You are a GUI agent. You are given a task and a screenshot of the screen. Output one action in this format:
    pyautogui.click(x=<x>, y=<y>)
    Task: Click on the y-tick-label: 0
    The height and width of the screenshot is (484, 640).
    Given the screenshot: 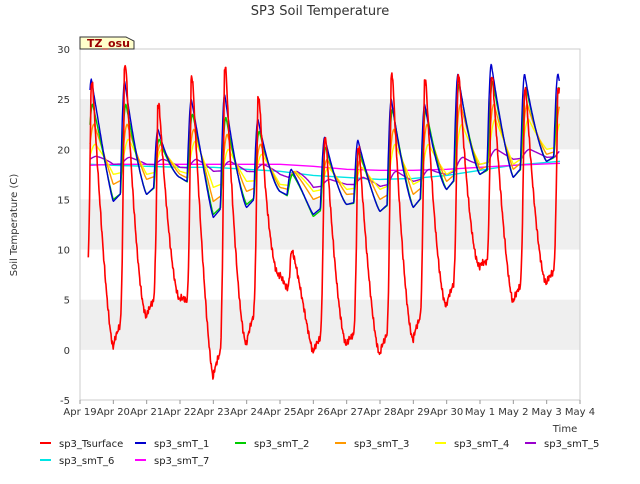 What is the action you would take?
    pyautogui.click(x=67, y=351)
    